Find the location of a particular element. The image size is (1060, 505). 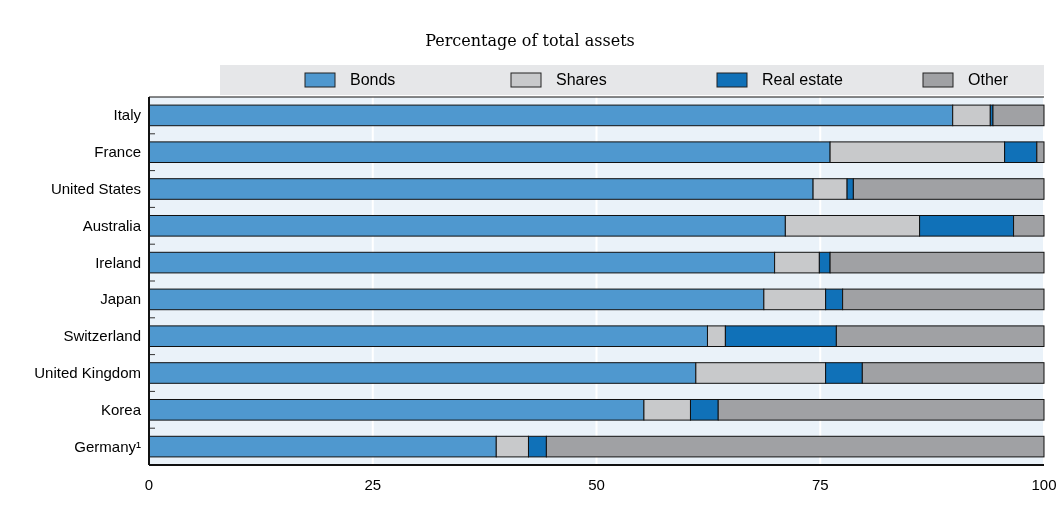

legend-label: Shares is located at coordinates (581, 79).